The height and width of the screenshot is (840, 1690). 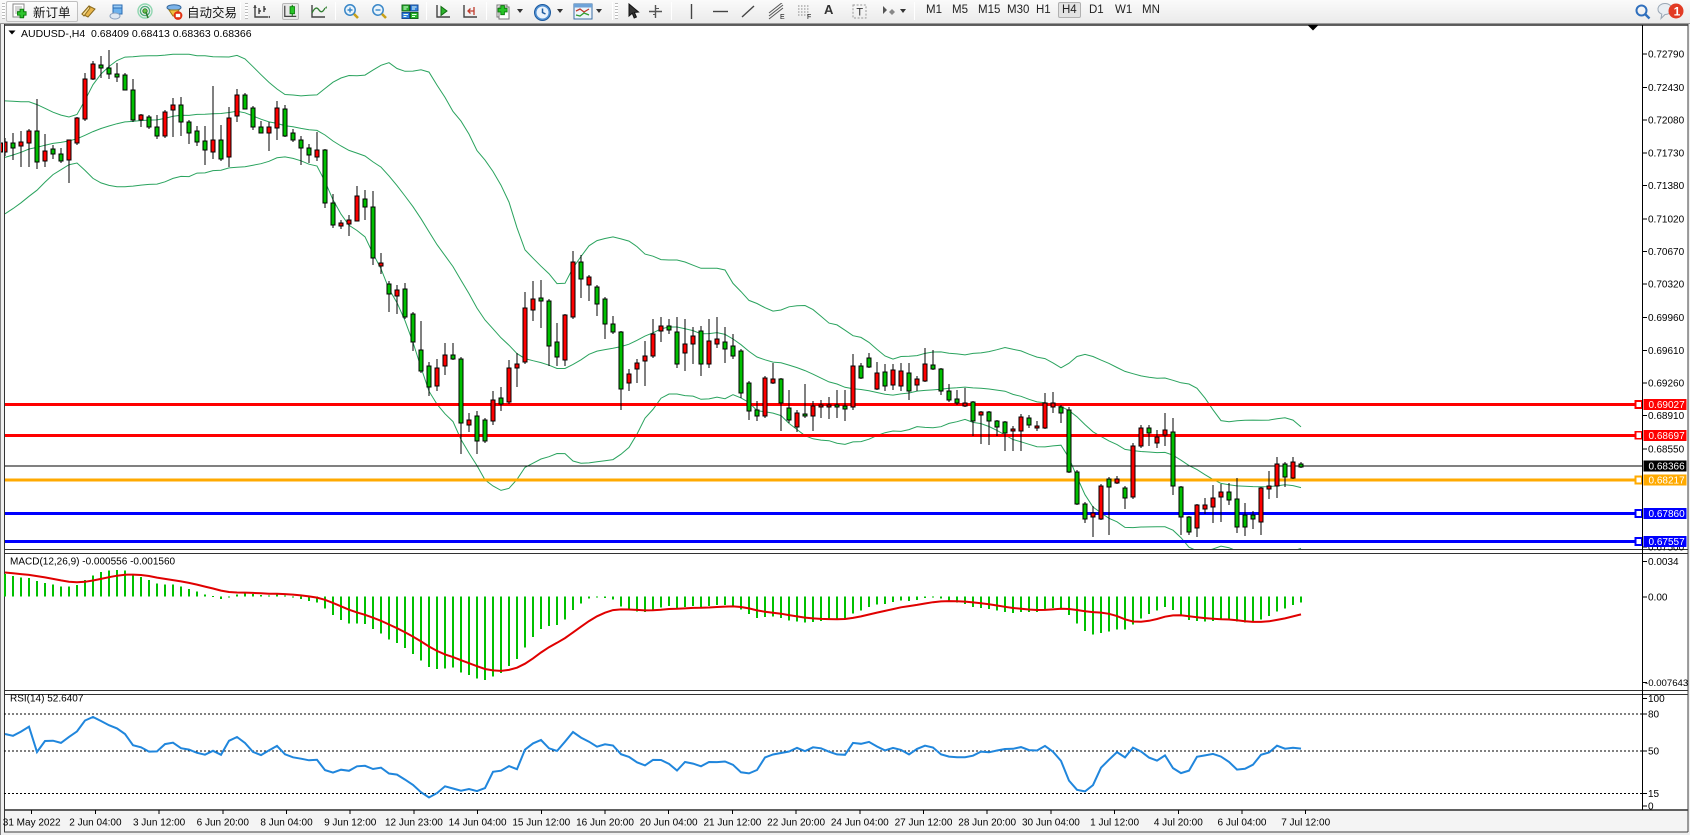 I want to click on svg-text: 0.71380, so click(x=1666, y=186).